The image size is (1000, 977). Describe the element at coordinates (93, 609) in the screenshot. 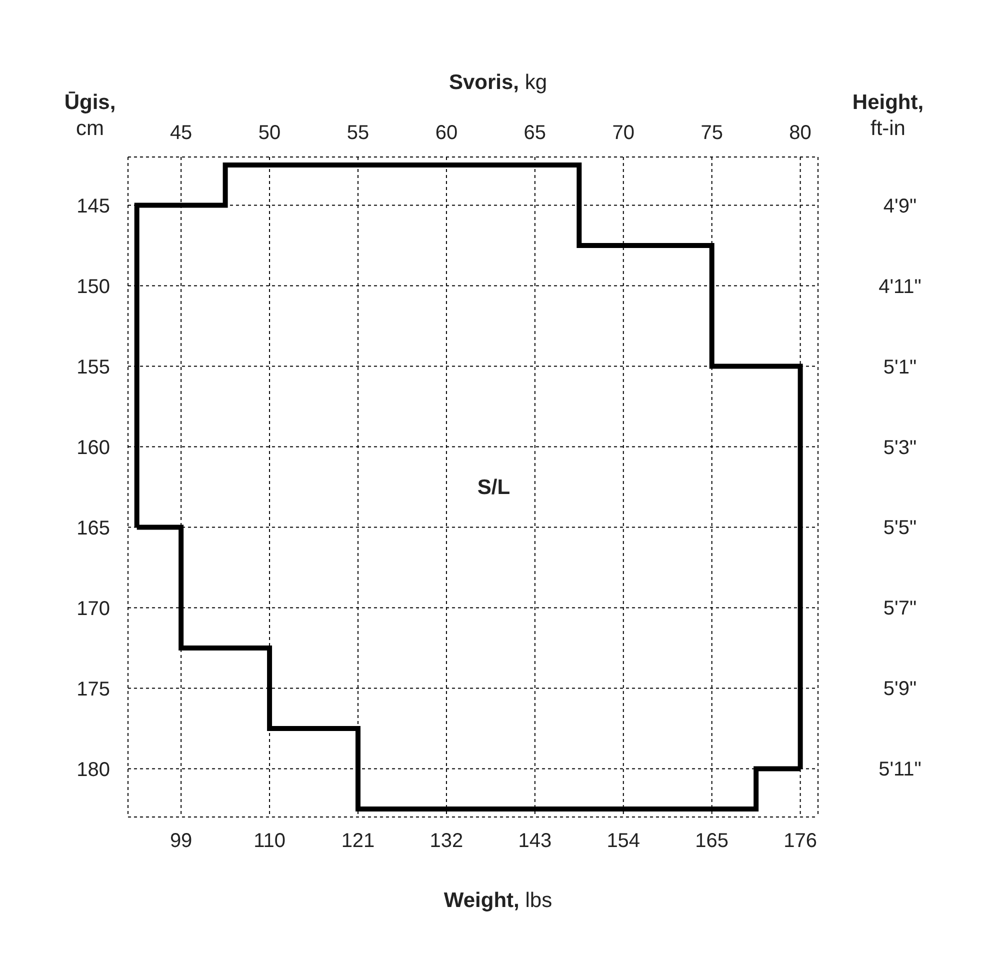

I see `y-tick-label: 170` at that location.